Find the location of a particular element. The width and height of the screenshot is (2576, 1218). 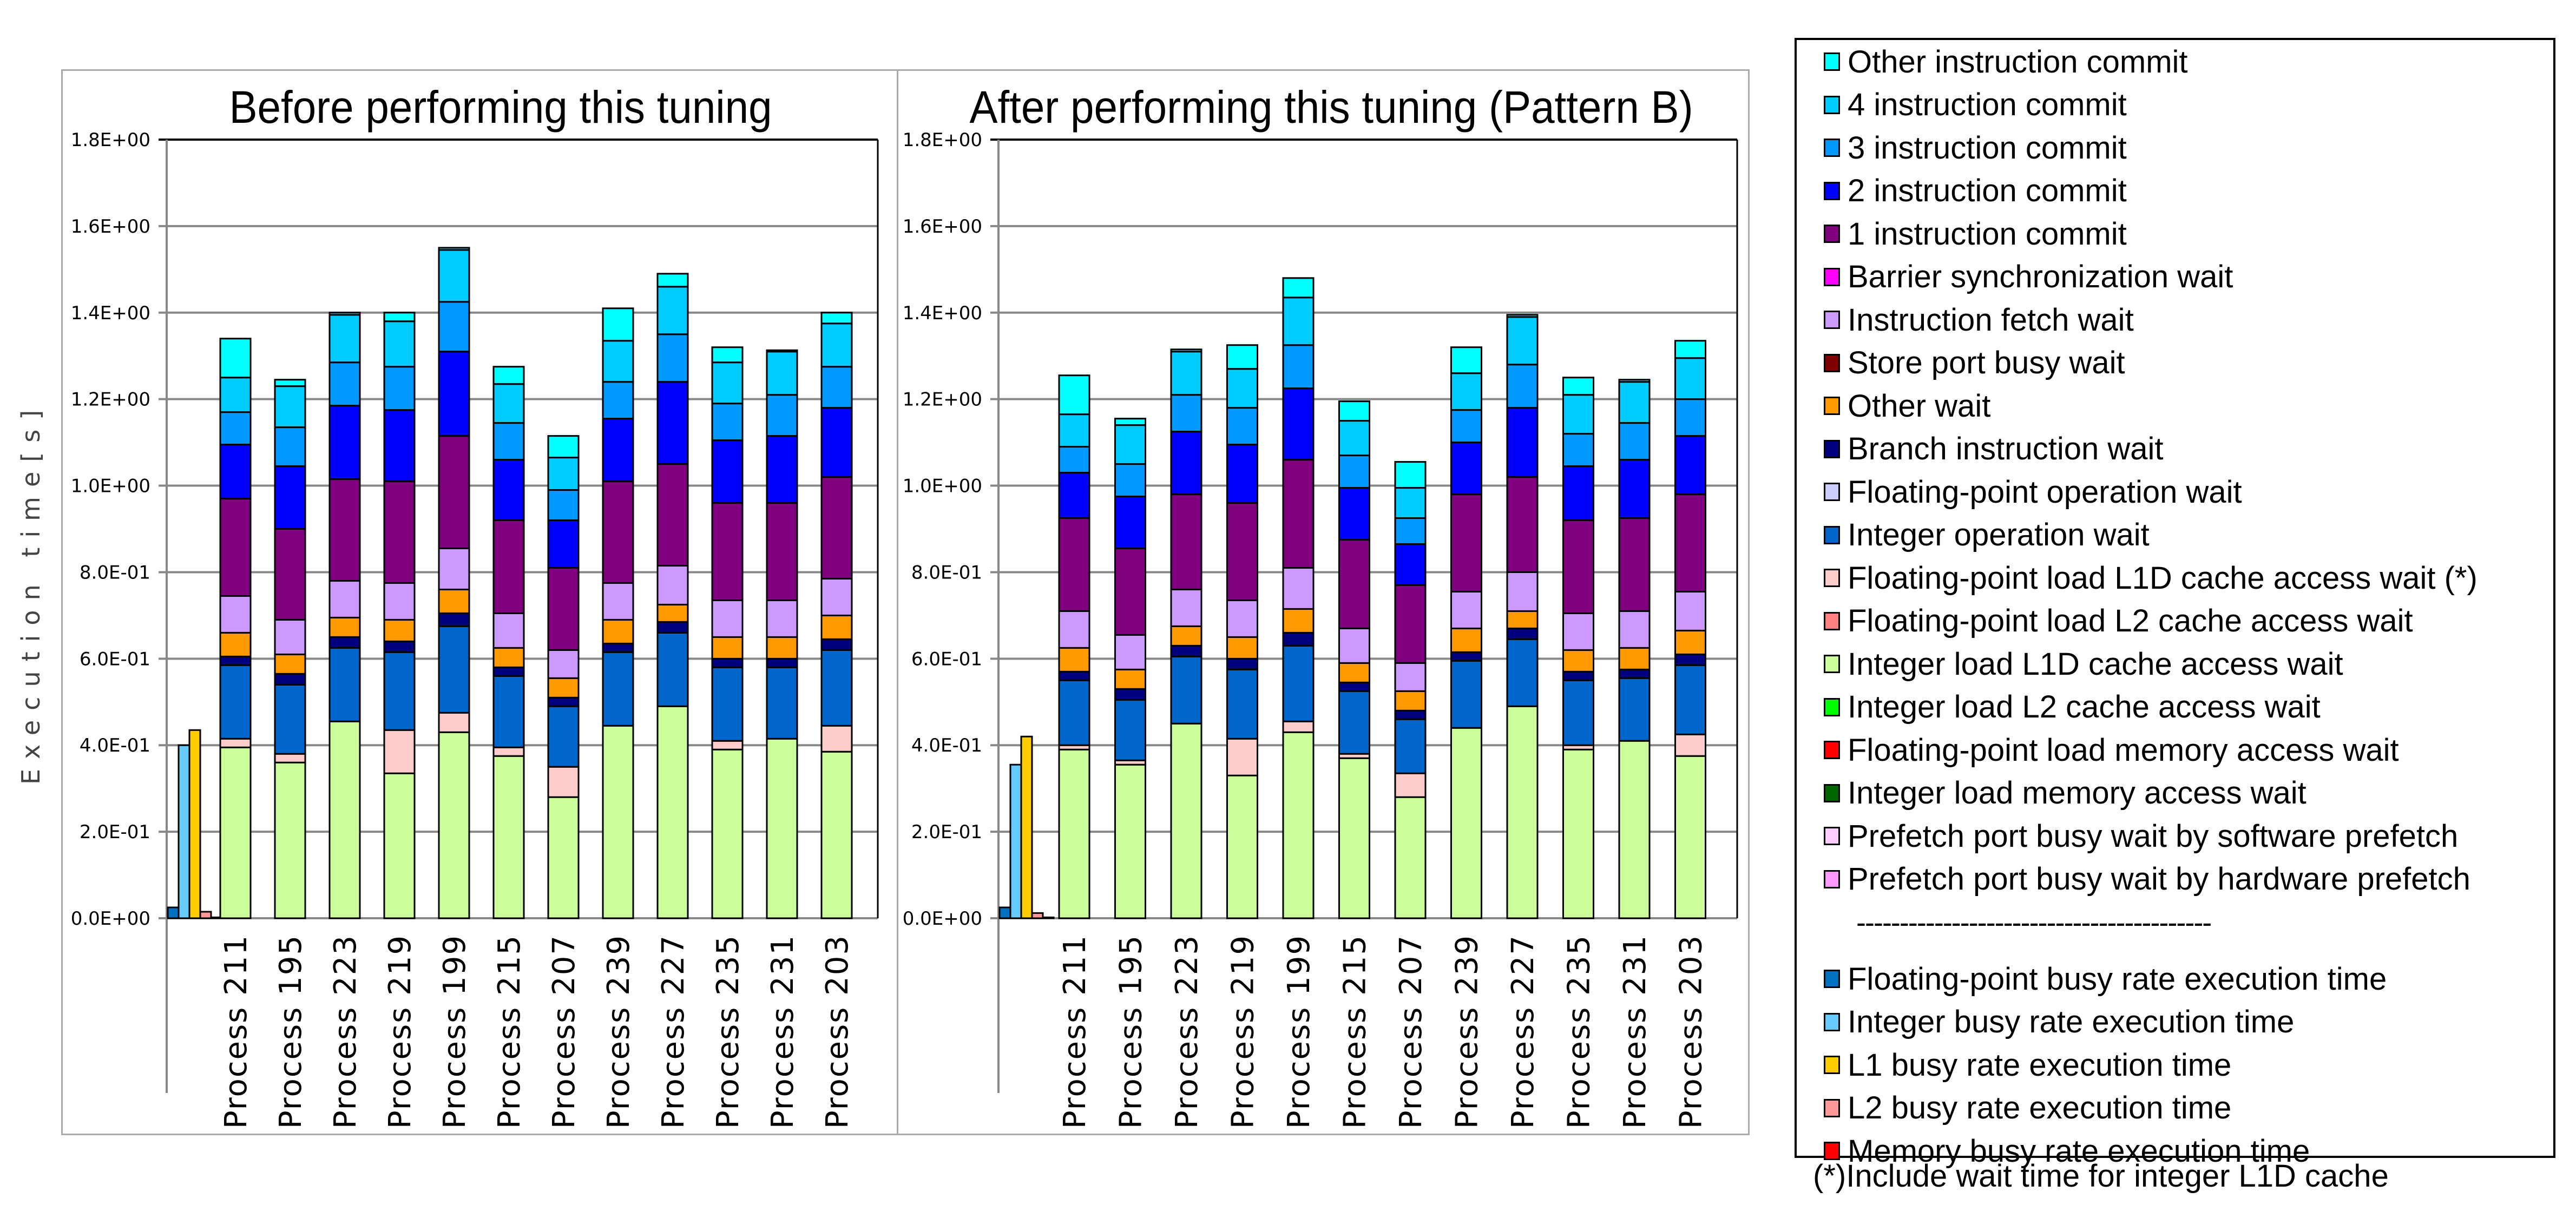

legend-label: Integer load memory access wait is located at coordinates (2077, 793).